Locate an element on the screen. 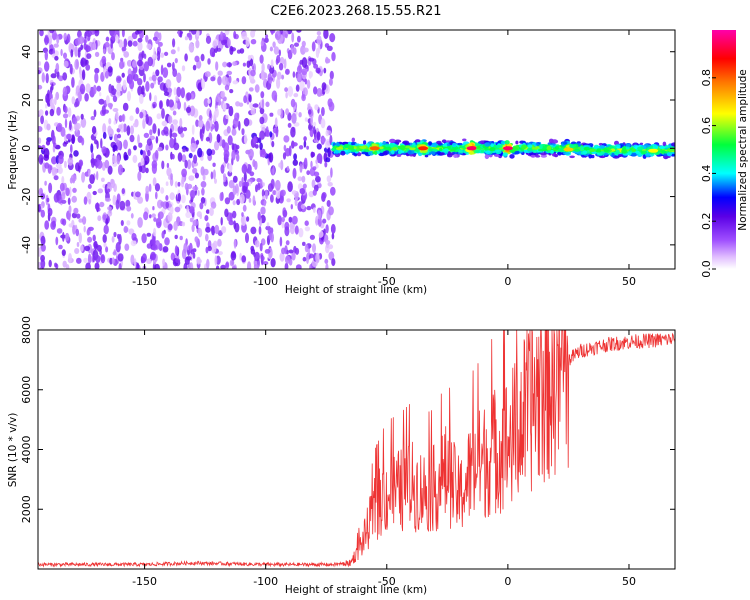  spectrogram-bright-spot is located at coordinates (471, 148).